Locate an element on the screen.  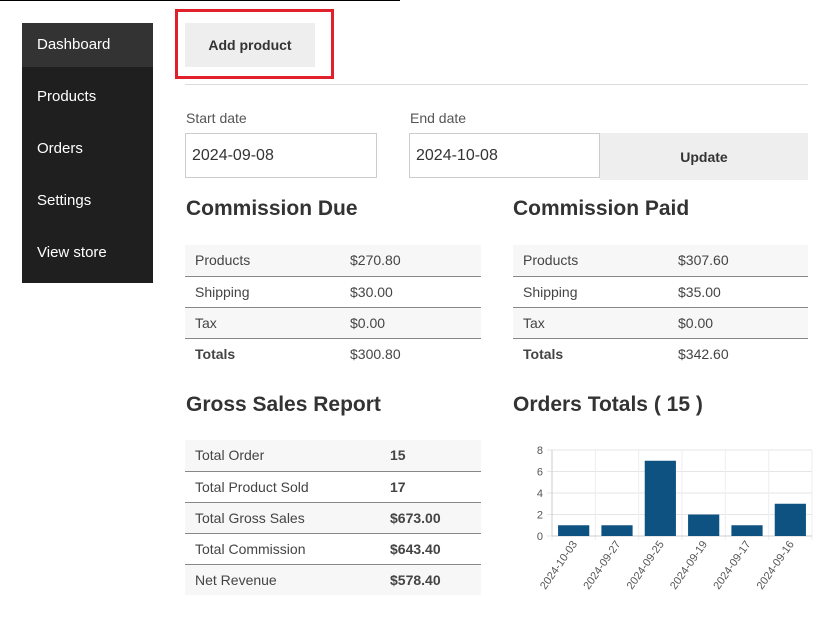
table-row: Total Commission $643.40 is located at coordinates (333, 549).